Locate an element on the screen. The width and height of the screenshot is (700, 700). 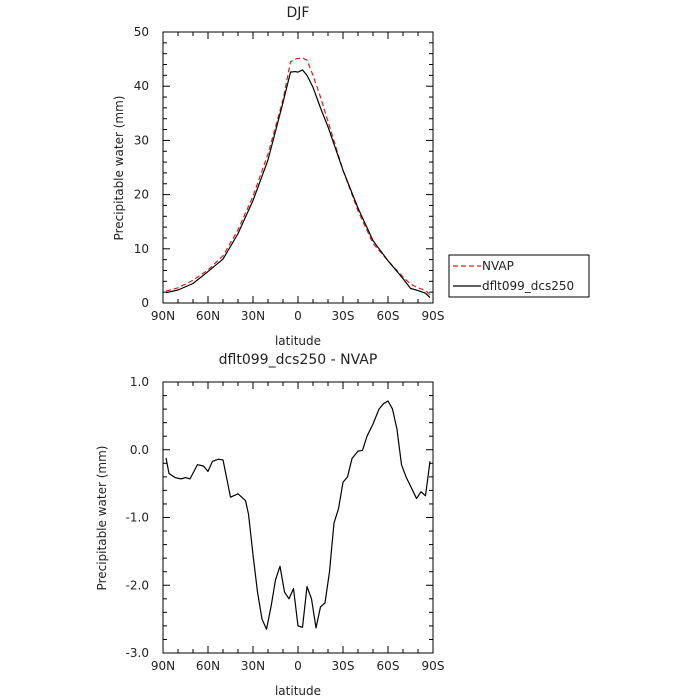
y-tick-label: 1.0 is located at coordinates (139, 382).